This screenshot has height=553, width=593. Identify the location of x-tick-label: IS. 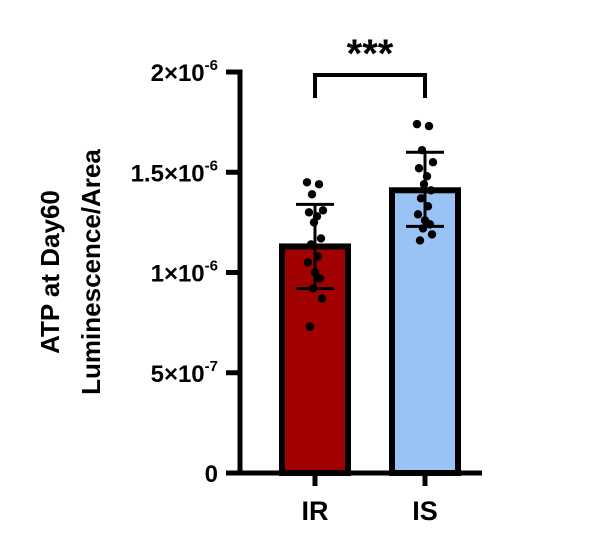
(425, 511).